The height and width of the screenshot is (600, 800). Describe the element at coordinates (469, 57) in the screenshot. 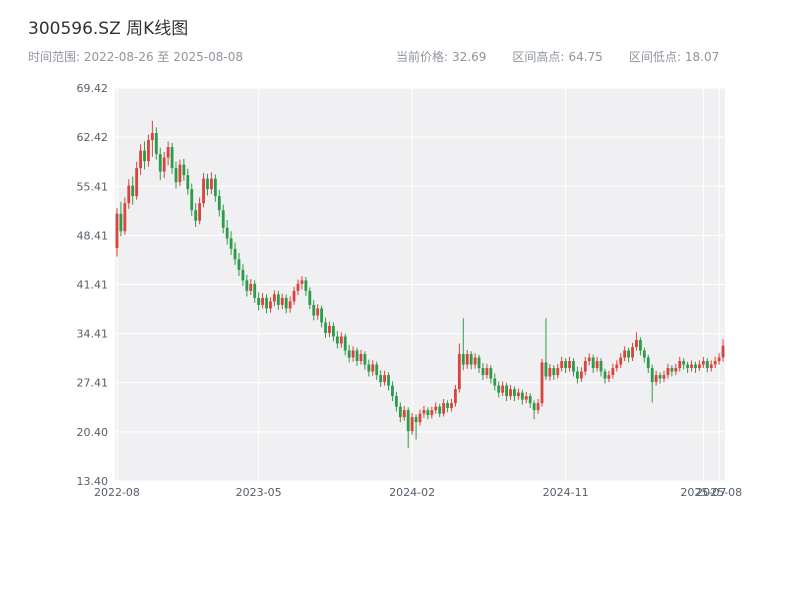

I see `stat-current-price-value: 32.69` at that location.